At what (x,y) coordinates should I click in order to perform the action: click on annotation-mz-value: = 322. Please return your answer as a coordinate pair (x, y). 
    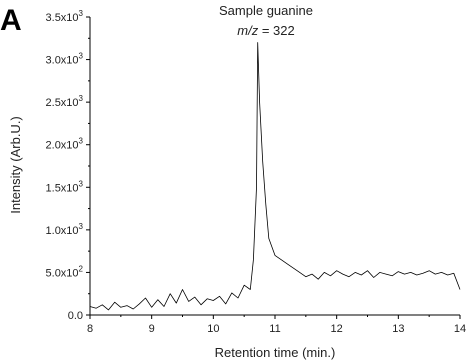
    Looking at the image, I should click on (276, 30).